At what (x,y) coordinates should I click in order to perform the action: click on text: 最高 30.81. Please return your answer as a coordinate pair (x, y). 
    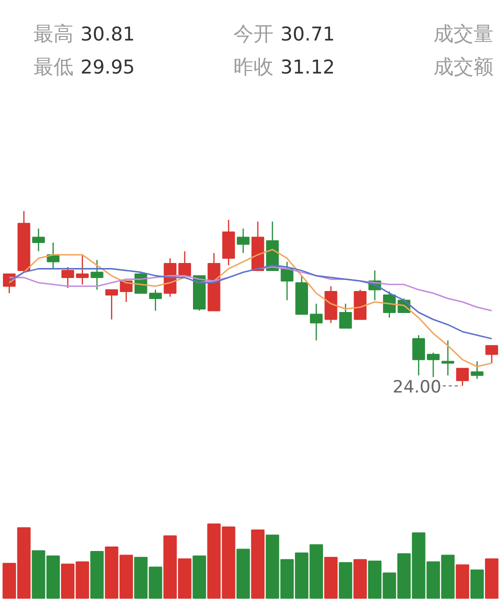
    Looking at the image, I should click on (84, 34).